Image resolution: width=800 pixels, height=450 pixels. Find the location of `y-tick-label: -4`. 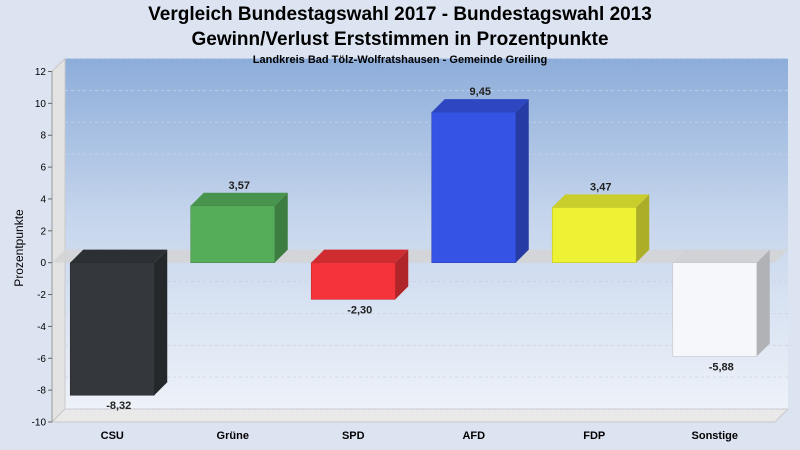

y-tick-label: -4 is located at coordinates (41, 327).